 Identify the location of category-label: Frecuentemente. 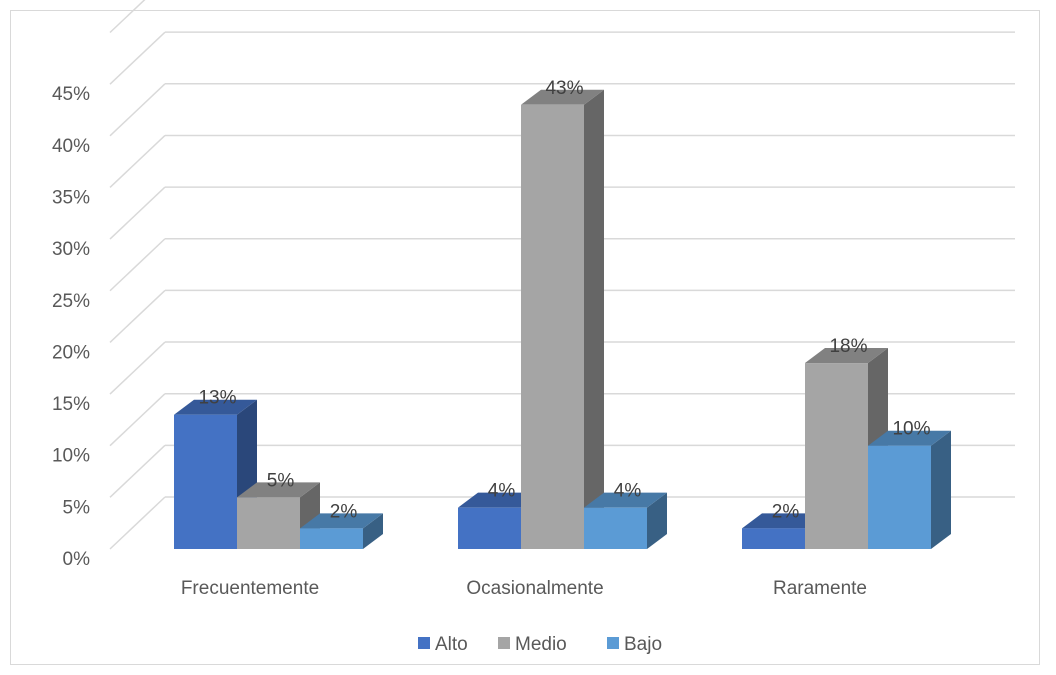
(250, 588).